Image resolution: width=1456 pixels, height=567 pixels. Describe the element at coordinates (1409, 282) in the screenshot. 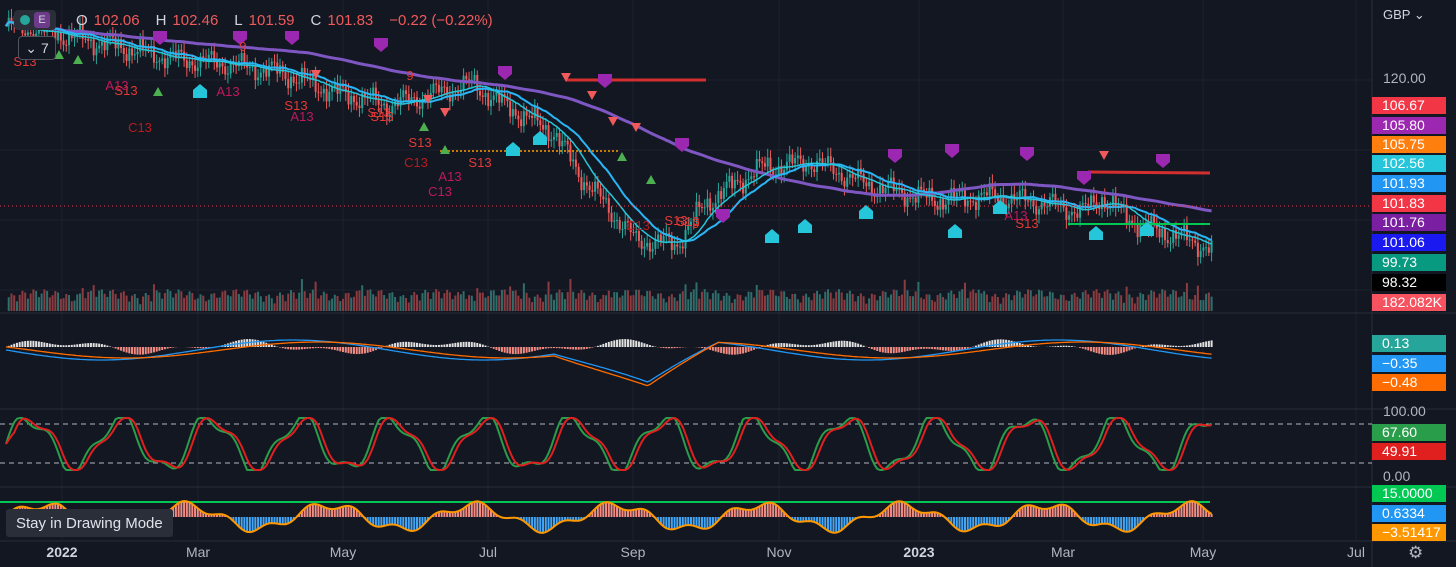

I see `price-tag: 98.32` at that location.